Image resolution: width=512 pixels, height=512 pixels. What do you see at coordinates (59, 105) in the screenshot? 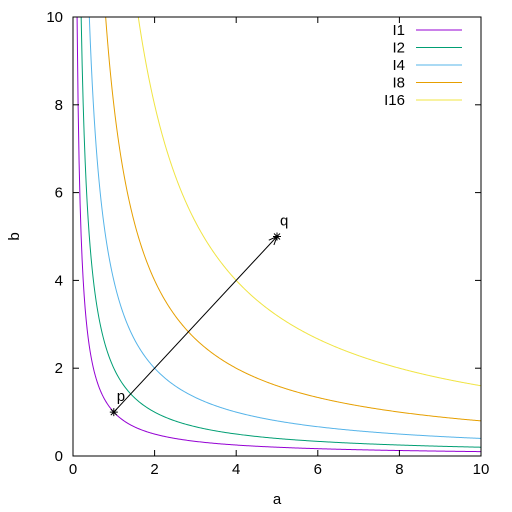
I see `y-tick-label: 8` at bounding box center [59, 105].